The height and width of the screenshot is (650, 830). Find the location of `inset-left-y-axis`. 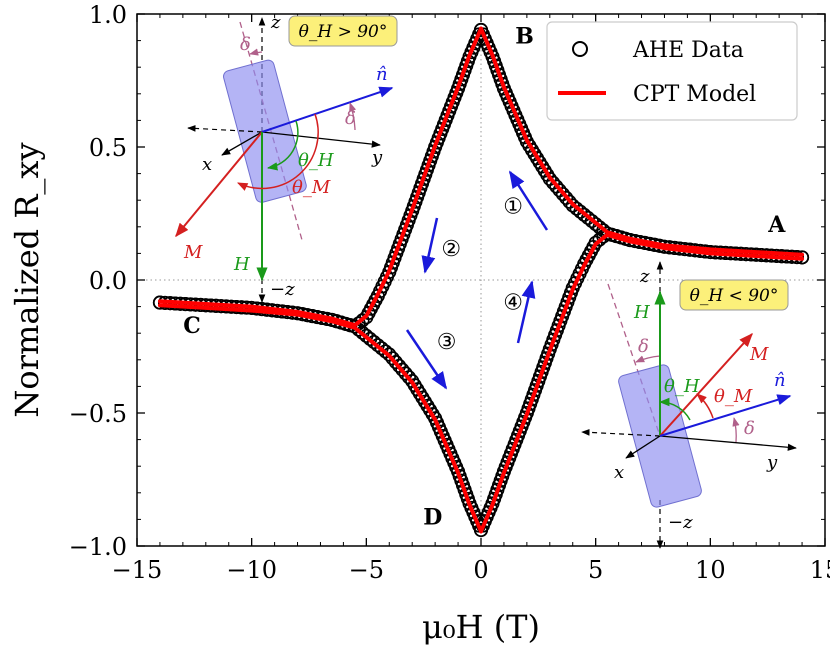

inset-left-y-axis is located at coordinates (321, 139).